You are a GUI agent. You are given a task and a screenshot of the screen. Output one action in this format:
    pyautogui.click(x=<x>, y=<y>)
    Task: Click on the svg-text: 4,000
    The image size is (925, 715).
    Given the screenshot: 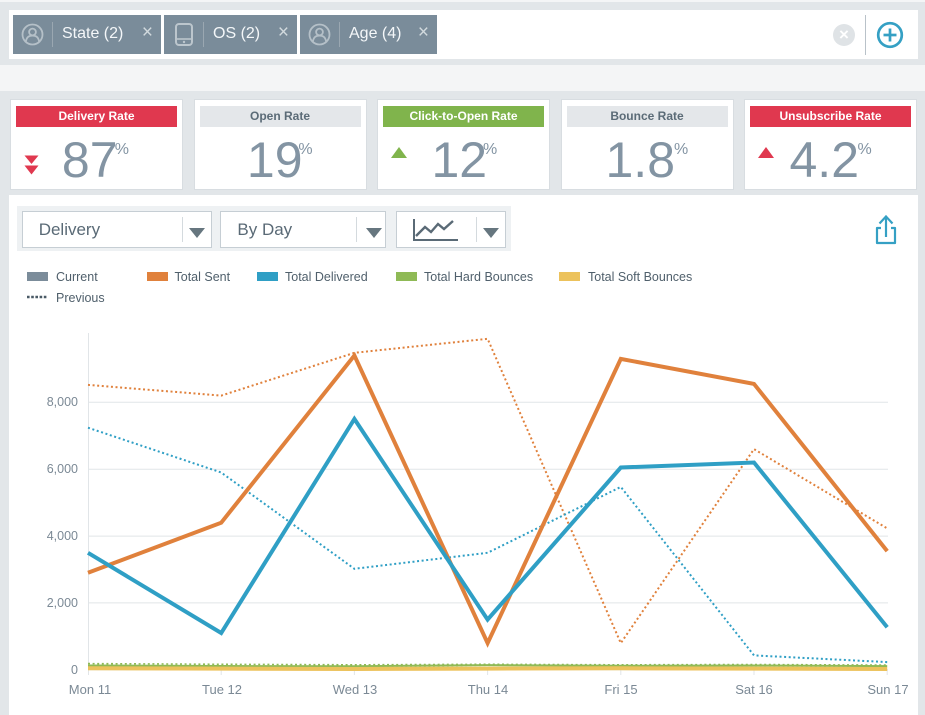 What is the action you would take?
    pyautogui.click(x=62, y=536)
    